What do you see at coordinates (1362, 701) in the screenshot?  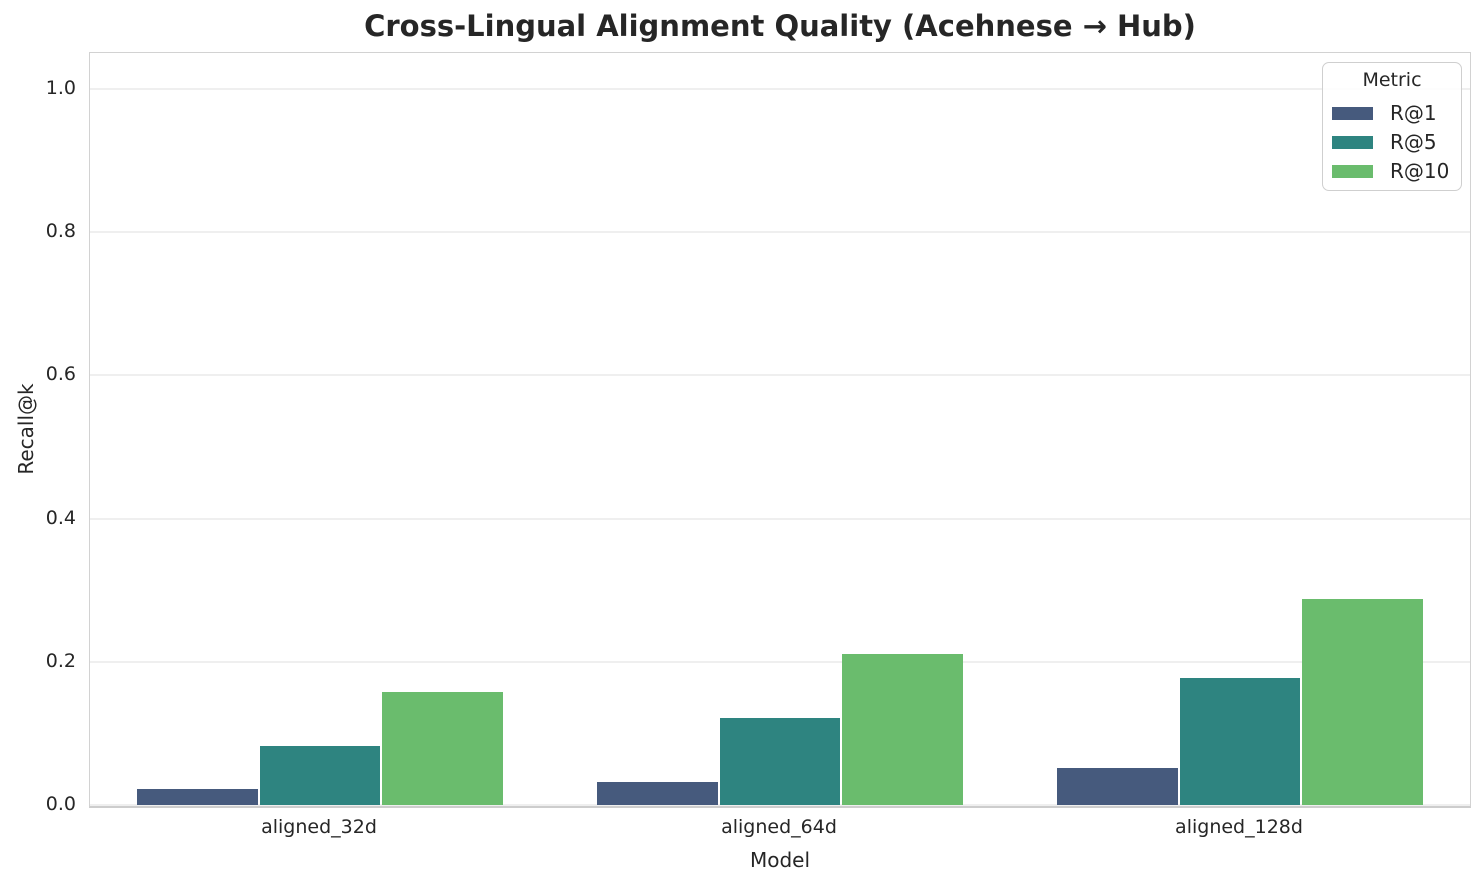 I see `bar-r-10-aligned-128d` at bounding box center [1362, 701].